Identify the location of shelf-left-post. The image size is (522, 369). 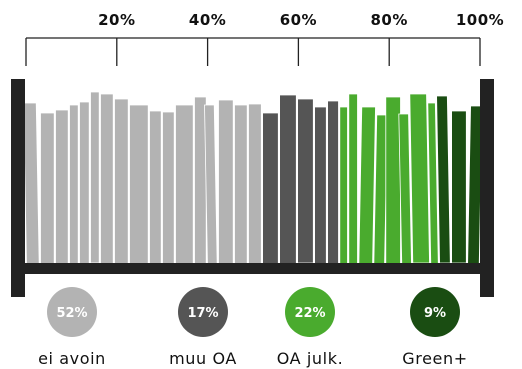
(18, 188).